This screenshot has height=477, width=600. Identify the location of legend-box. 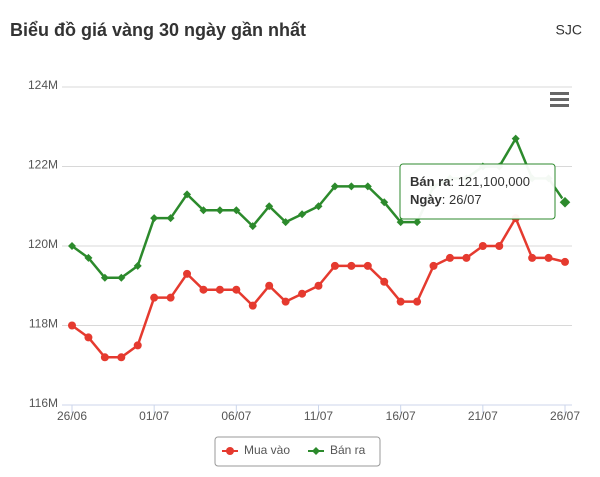
(297, 451).